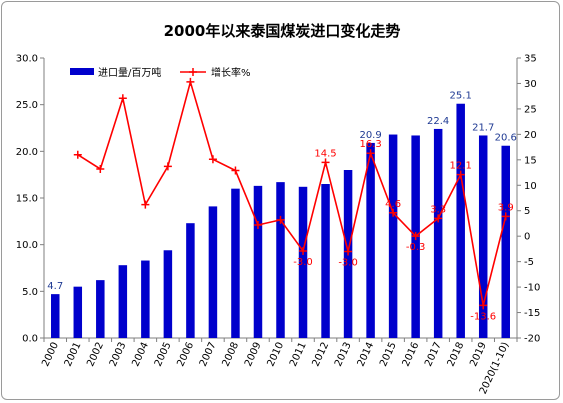 This screenshot has height=403, width=563. What do you see at coordinates (461, 96) in the screenshot?
I see `bar-data-label: 25.1` at bounding box center [461, 96].